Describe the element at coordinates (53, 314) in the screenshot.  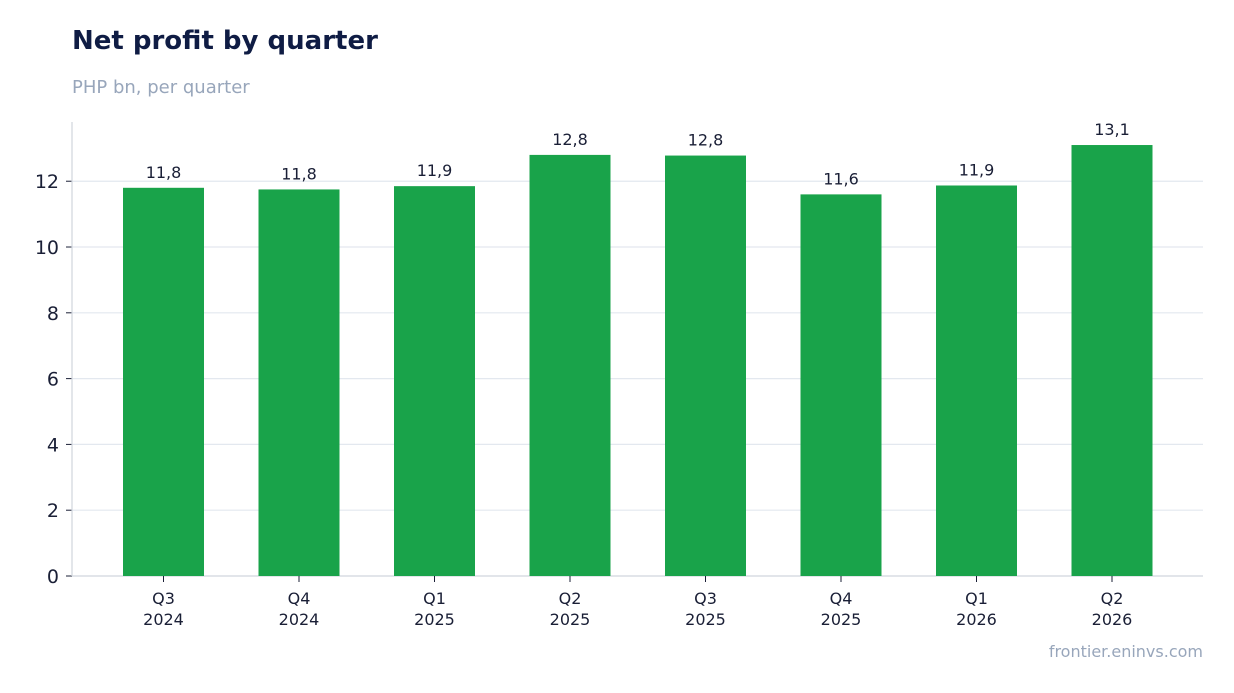
I see `y-tick-label: 8` at that location.